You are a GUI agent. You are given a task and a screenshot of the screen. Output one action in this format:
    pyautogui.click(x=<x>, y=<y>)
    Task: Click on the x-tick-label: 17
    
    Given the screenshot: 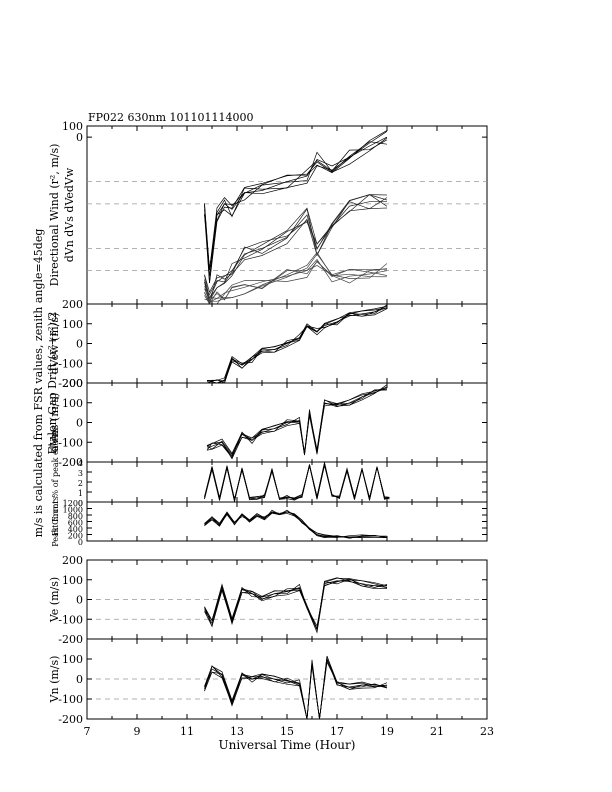 What is the action you would take?
    pyautogui.click(x=337, y=731)
    